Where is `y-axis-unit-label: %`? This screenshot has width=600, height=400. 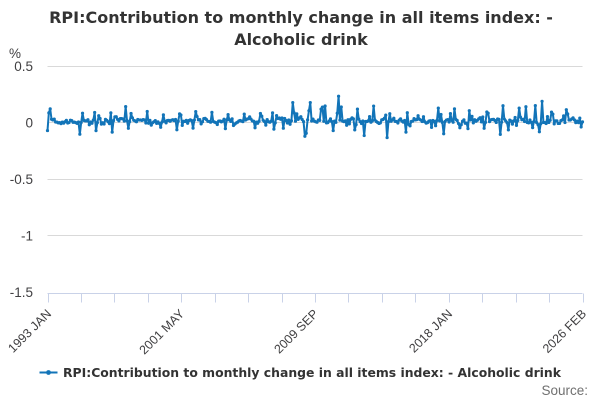 y-axis-unit-label: % is located at coordinates (15, 53).